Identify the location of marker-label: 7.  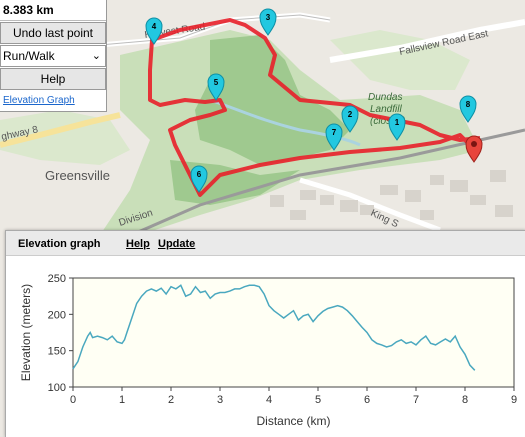
(334, 132).